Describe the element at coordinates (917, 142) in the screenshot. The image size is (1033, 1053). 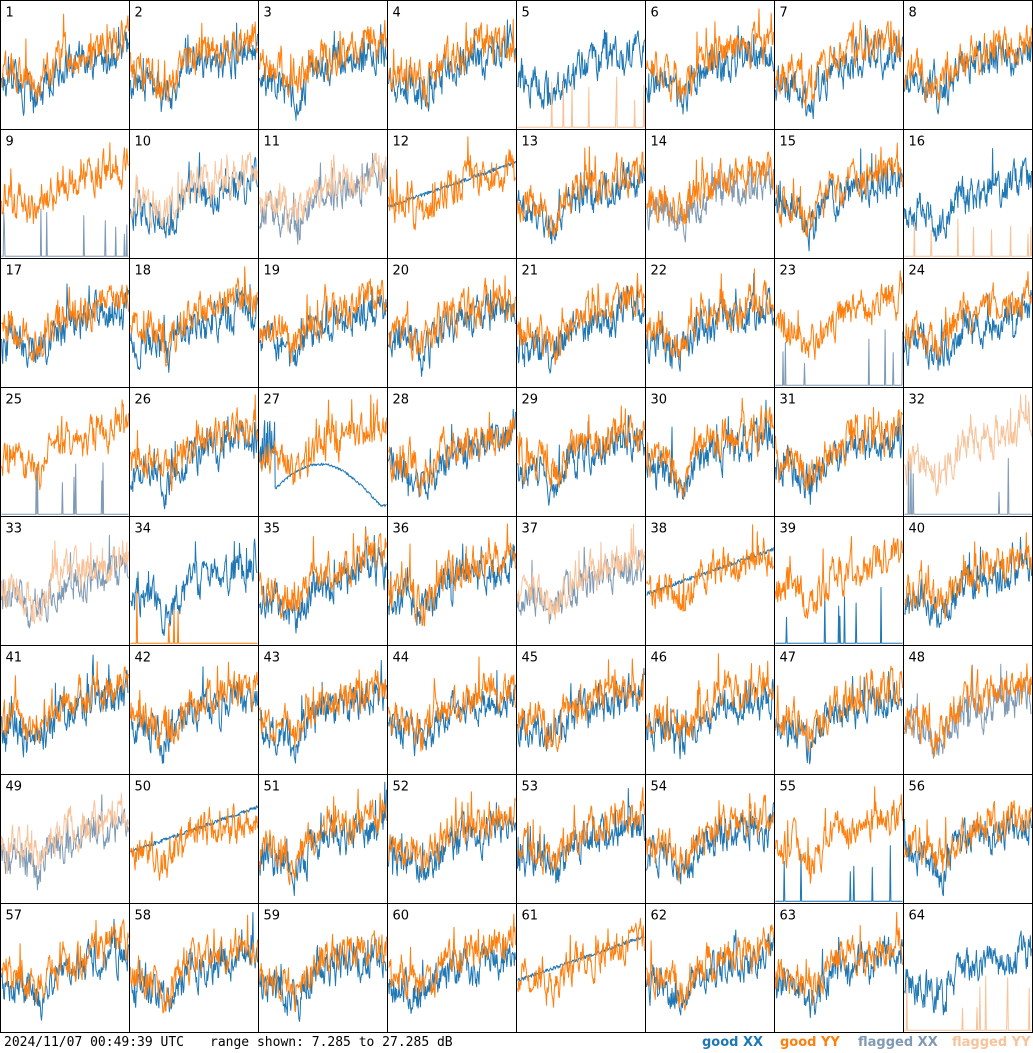
I see `panel-label: 16` at that location.